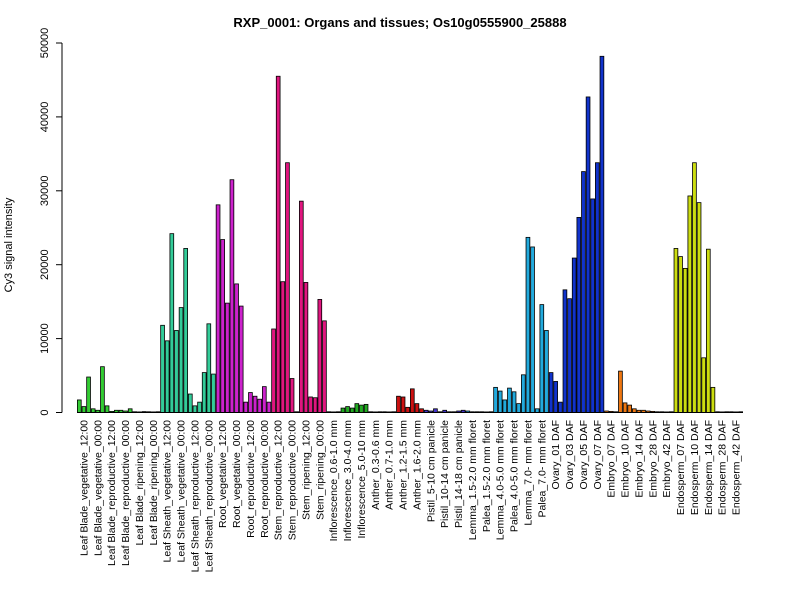  What do you see at coordinates (417, 465) in the screenshot?
I see `x-tick-label: Anther_1.6-2.0 mm` at bounding box center [417, 465].